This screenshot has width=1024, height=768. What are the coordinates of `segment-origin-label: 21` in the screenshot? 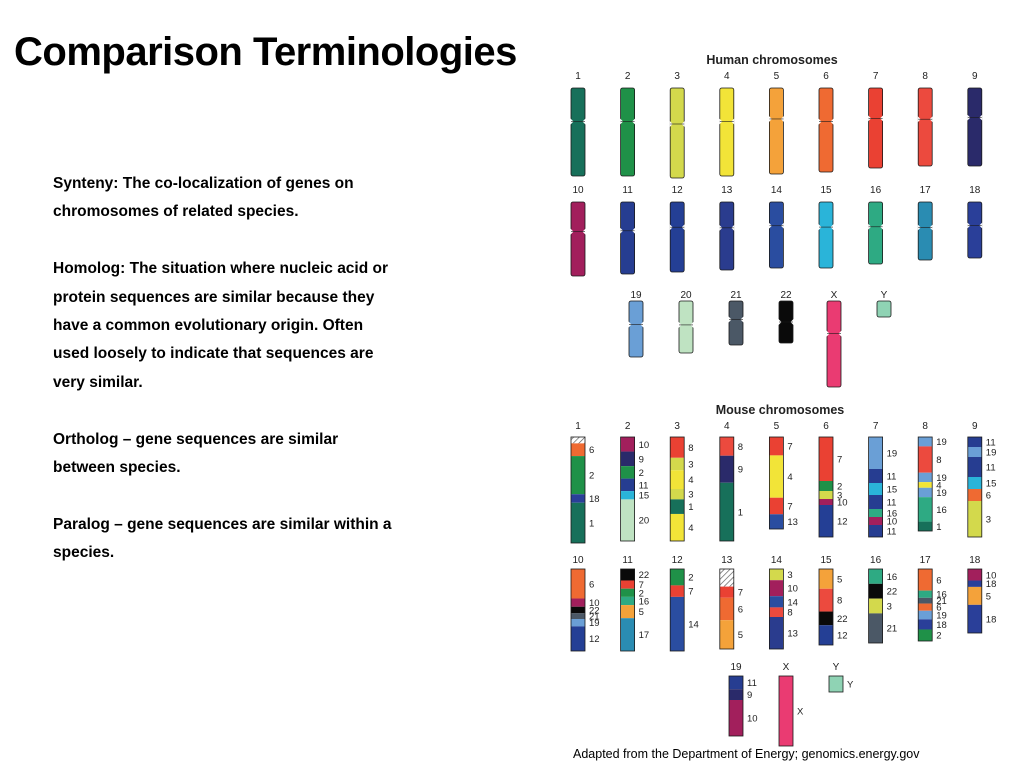 It's located at (941, 601).